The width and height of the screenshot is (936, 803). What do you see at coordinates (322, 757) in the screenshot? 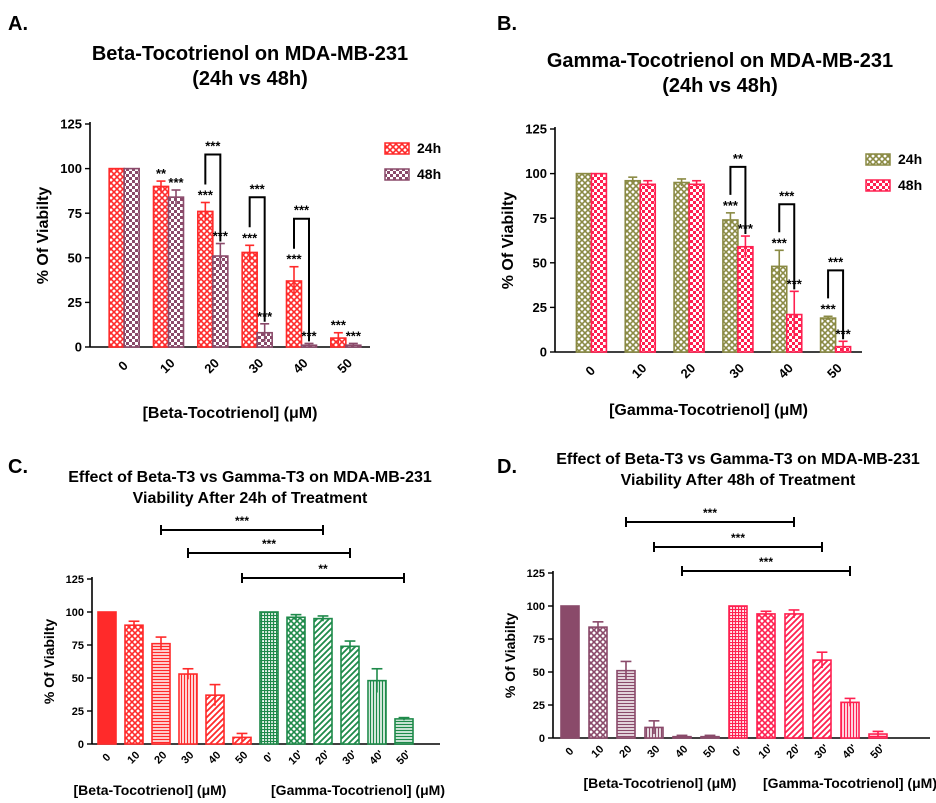
I see `x-tick-label: 20'` at bounding box center [322, 757].